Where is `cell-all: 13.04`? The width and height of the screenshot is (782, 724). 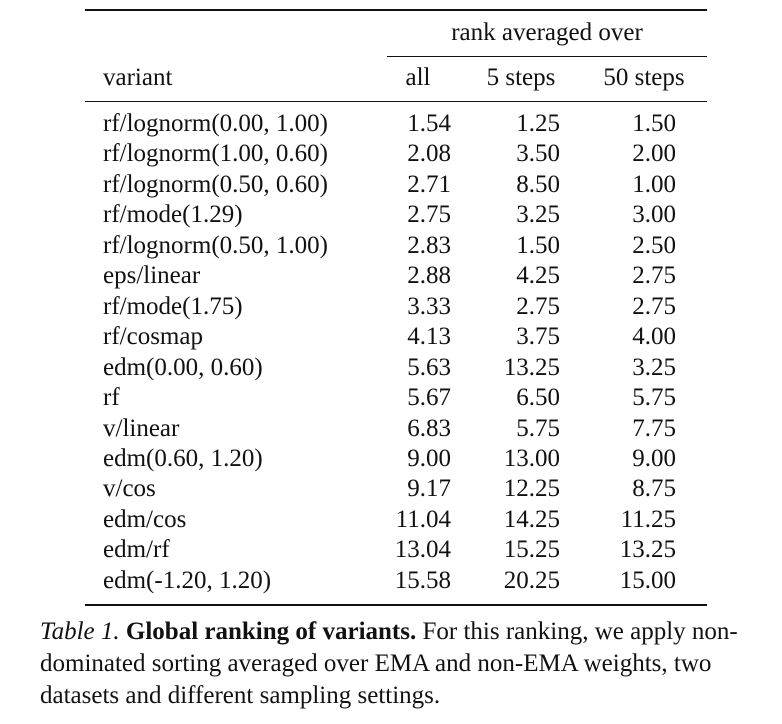 cell-all: 13.04 is located at coordinates (422, 550).